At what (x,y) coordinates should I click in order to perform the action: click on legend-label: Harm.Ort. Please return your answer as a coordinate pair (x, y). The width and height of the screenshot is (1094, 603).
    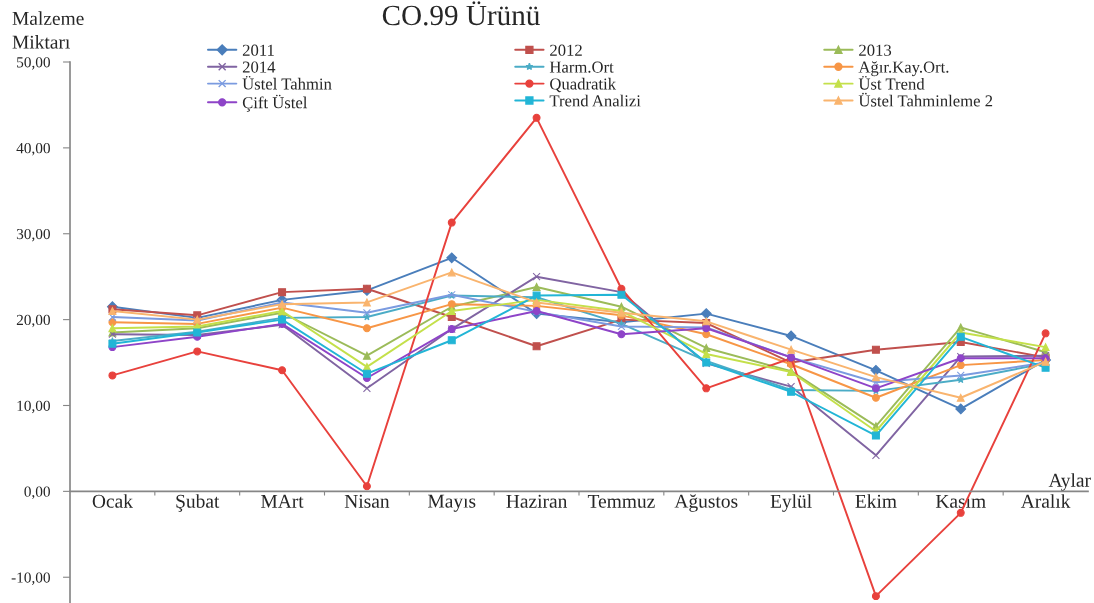
    Looking at the image, I should click on (581, 67).